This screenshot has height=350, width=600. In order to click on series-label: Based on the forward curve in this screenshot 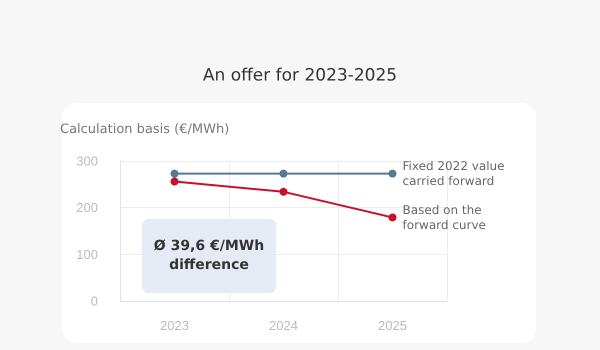, I will do `click(444, 217)`.